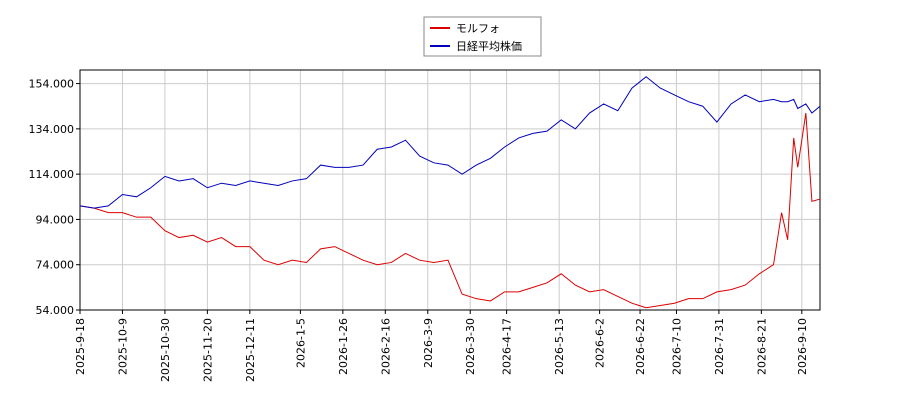  What do you see at coordinates (165, 350) in the screenshot?
I see `x-tick-label: 2025-10-30` at bounding box center [165, 350].